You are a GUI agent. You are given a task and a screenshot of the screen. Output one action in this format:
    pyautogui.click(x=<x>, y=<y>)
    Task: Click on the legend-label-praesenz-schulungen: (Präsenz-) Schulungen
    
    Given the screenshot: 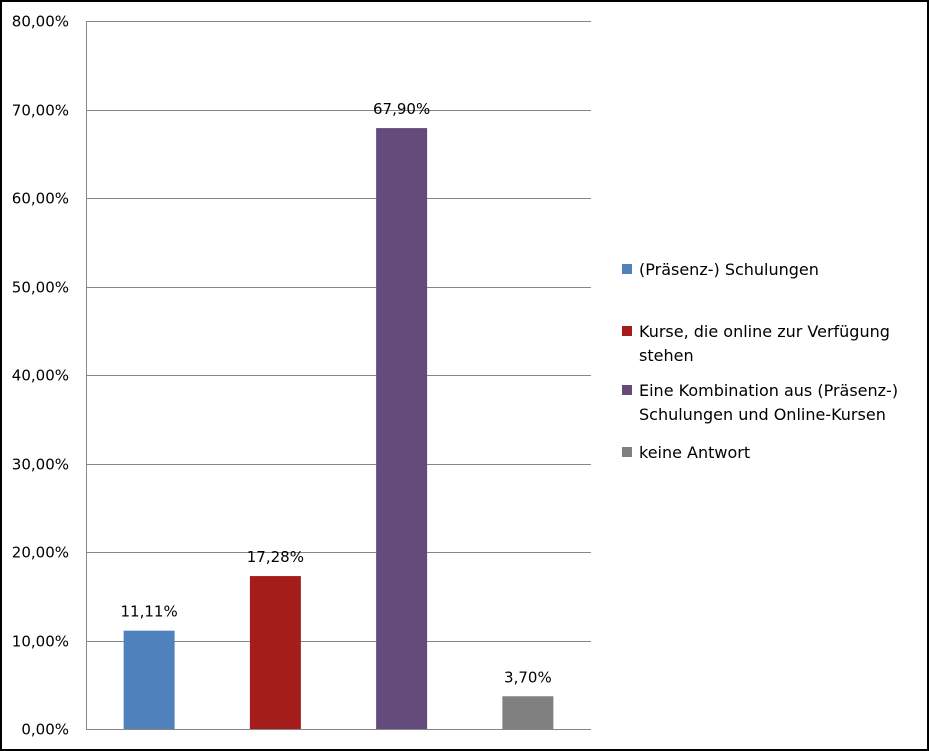 What is the action you would take?
    pyautogui.click(x=729, y=269)
    